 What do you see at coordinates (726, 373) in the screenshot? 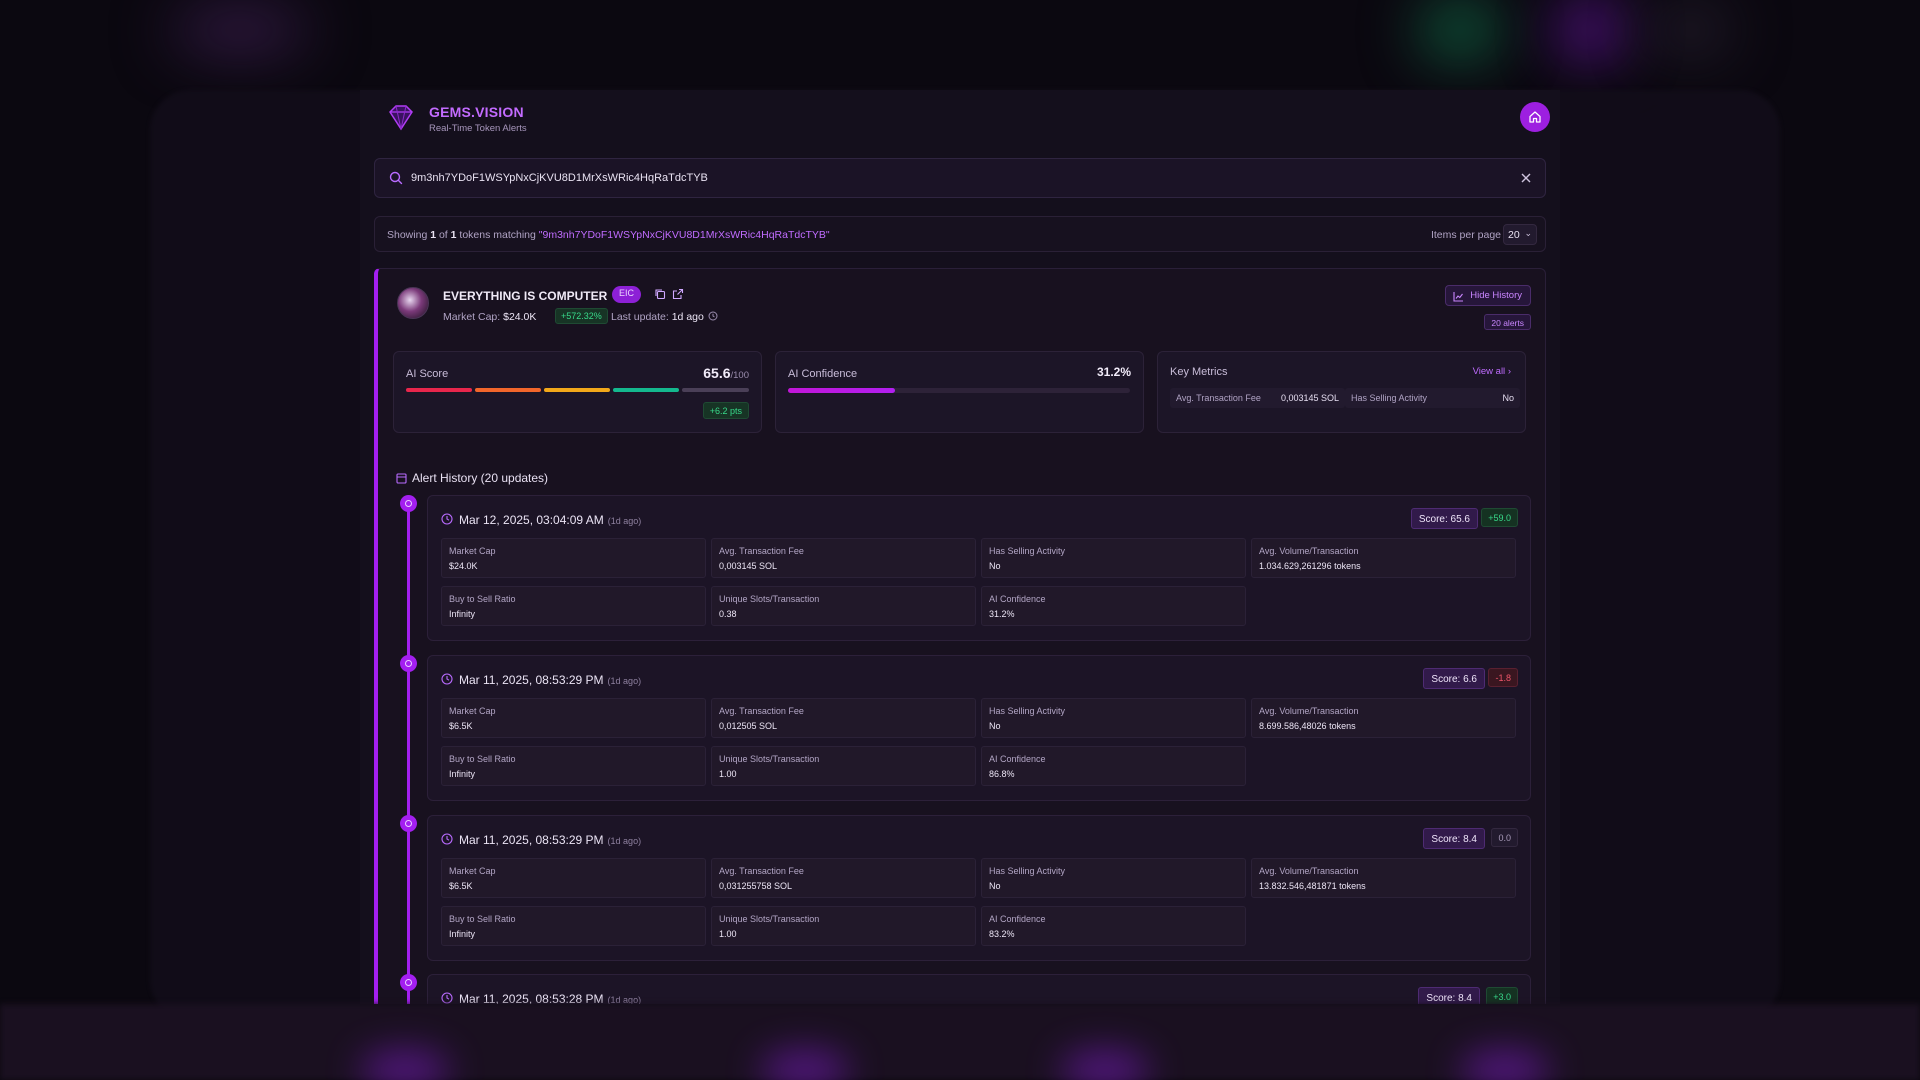
I see `ai-score-value: 65.6/100` at bounding box center [726, 373].